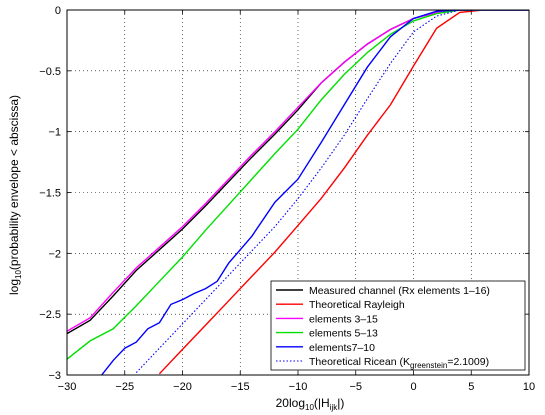 This screenshot has height=415, width=545. What do you see at coordinates (50, 194) in the screenshot?
I see `y-tick-label: −1.5` at bounding box center [50, 194].